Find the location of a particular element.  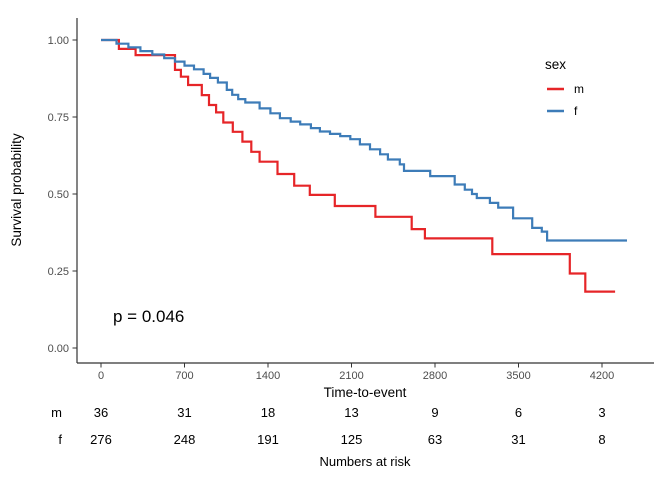

y-tick-label: 1.00 is located at coordinates (58, 41).